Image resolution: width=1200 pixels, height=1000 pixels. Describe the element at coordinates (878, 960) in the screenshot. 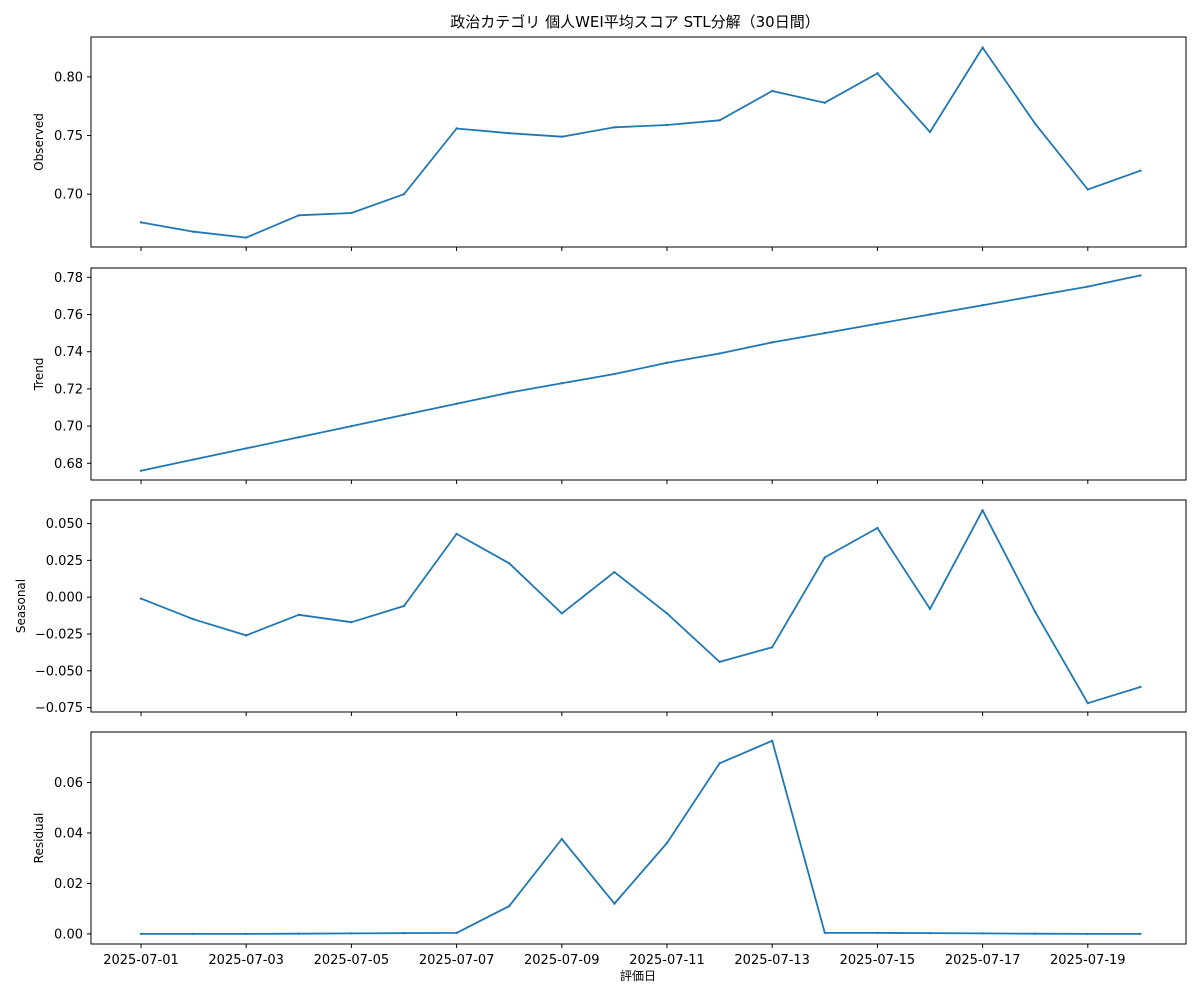

I see `x-tick-label: 2025-07-15` at that location.